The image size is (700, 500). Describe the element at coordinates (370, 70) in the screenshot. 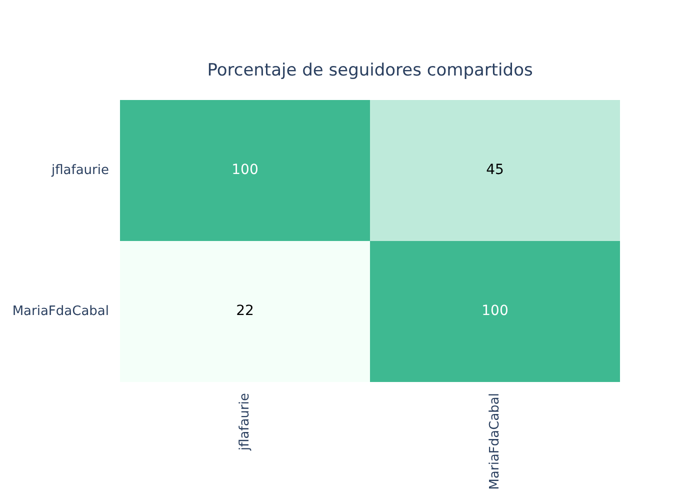

I see `chart-title: Porcentaje de seguidores compartidos` at that location.